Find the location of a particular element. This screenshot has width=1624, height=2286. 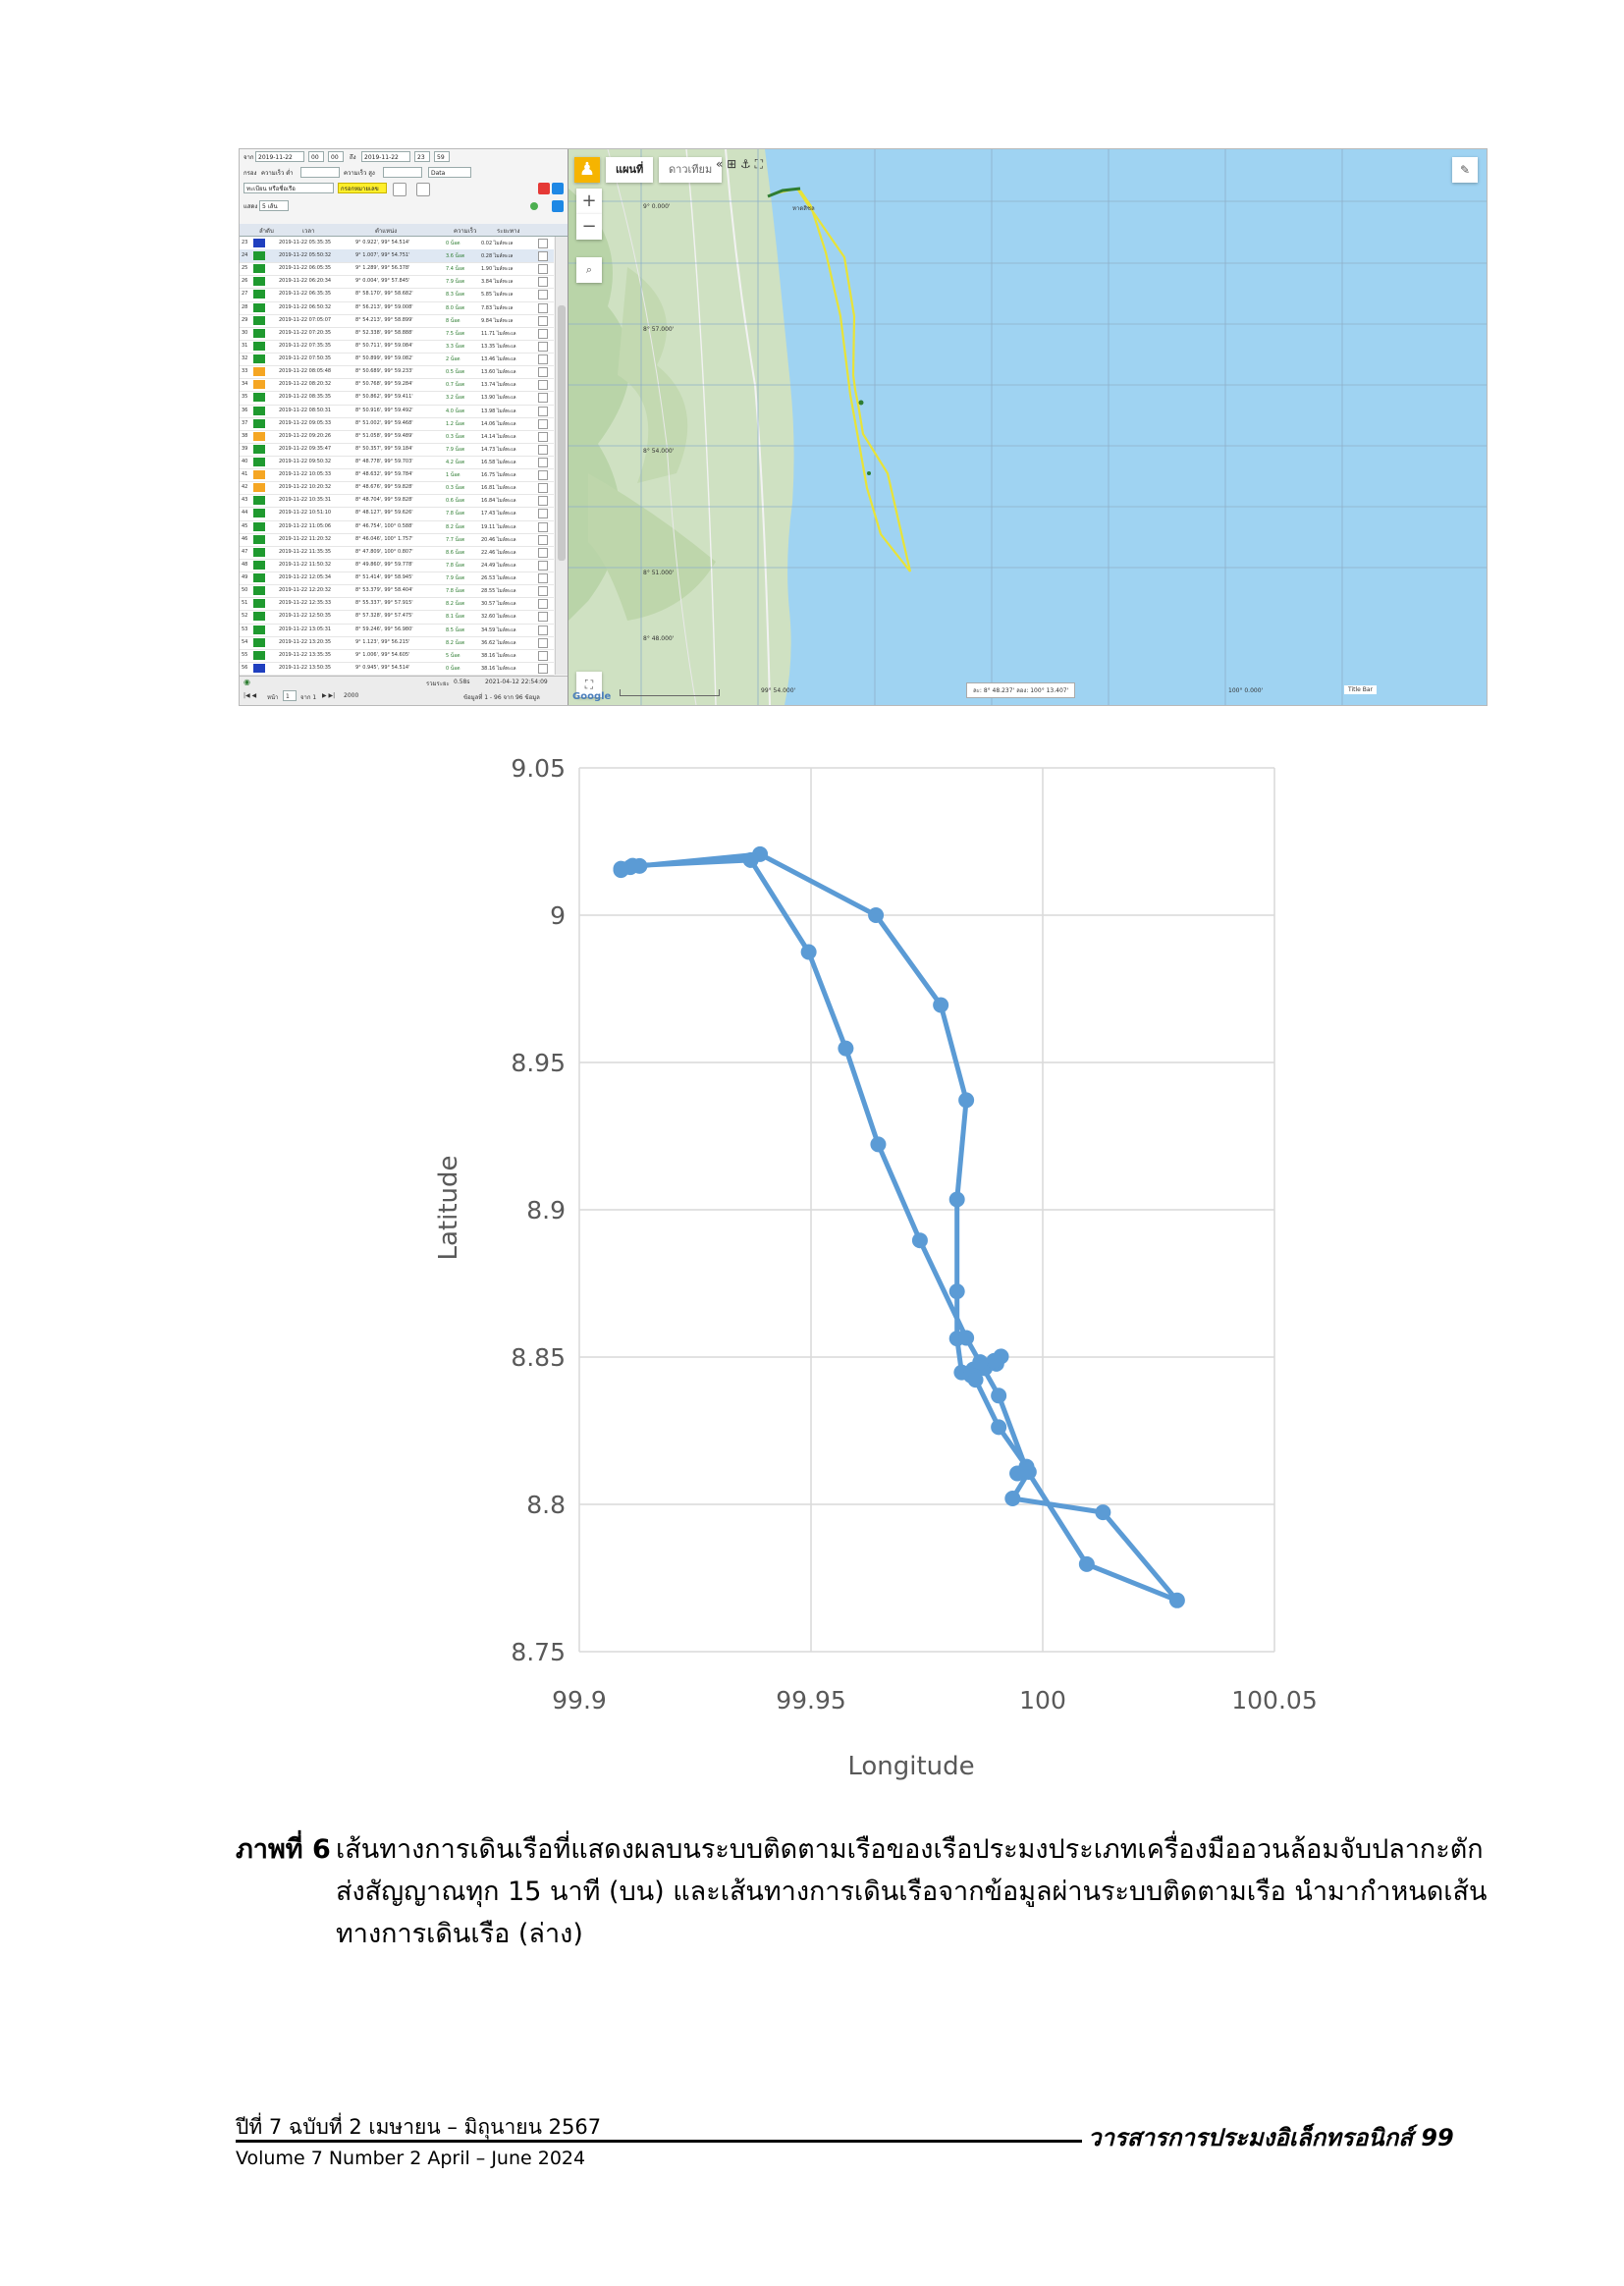

calendar-icon is located at coordinates (399, 189).